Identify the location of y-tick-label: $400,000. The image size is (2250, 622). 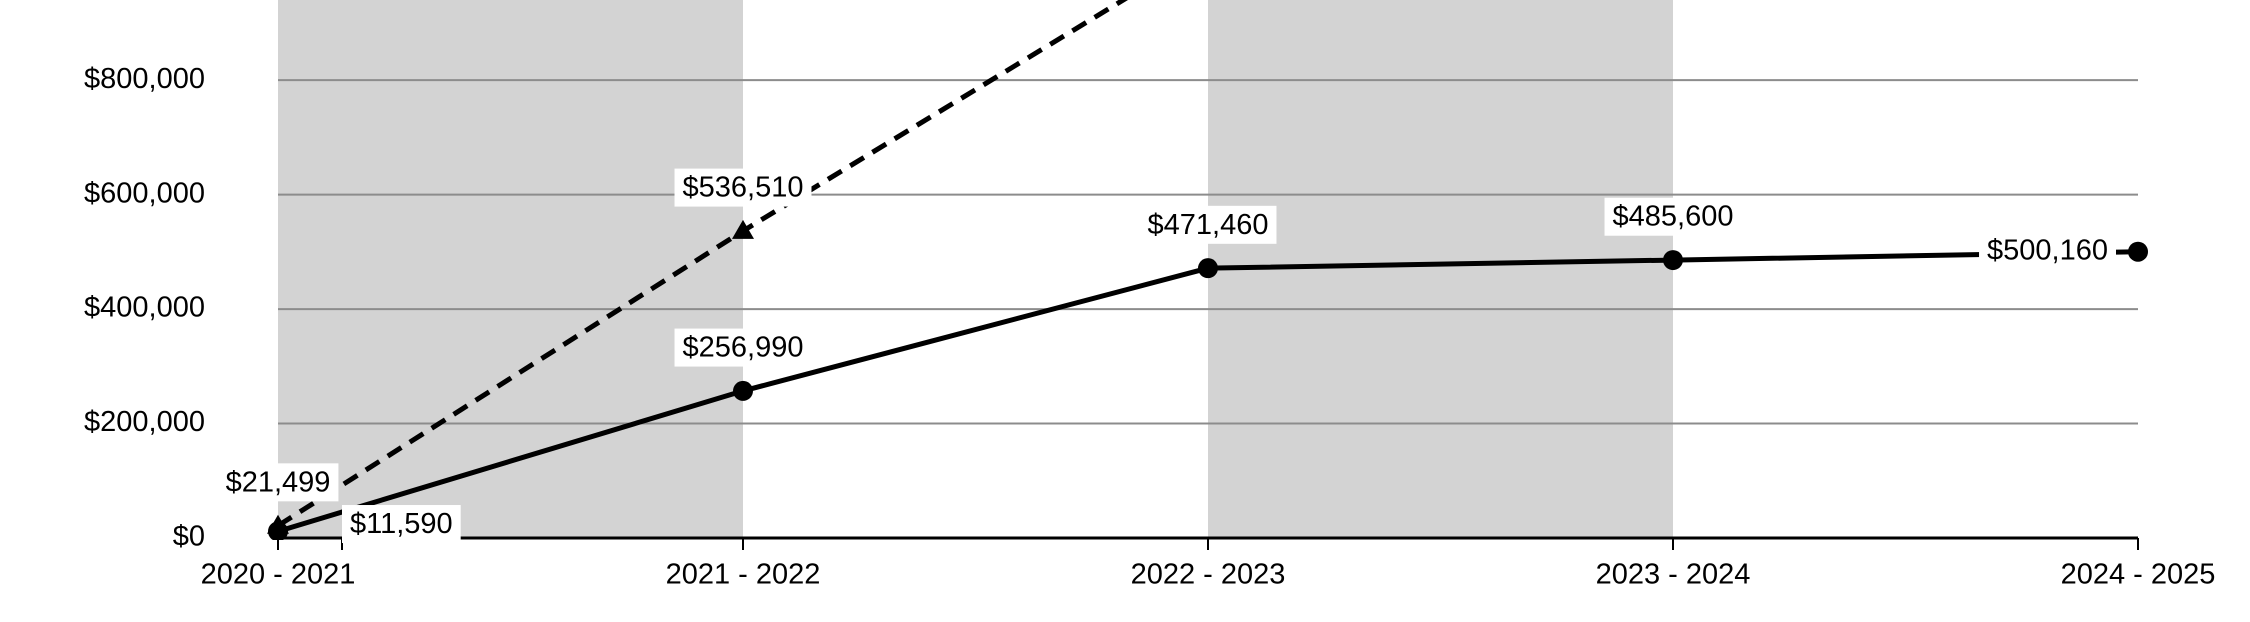
(144, 308).